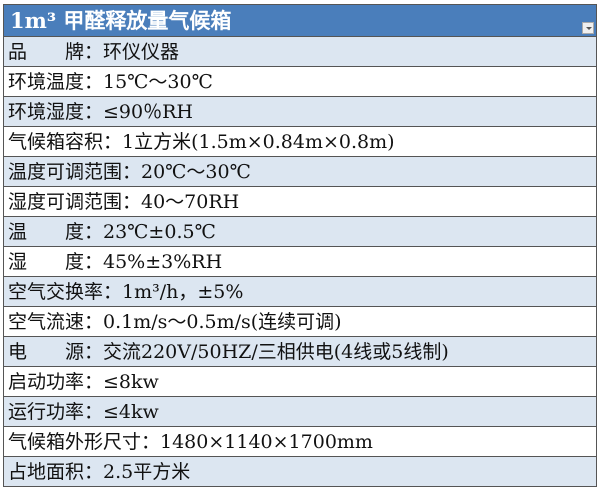  I want to click on table-row: 环境温度：15℃～30℃, so click(300, 82).